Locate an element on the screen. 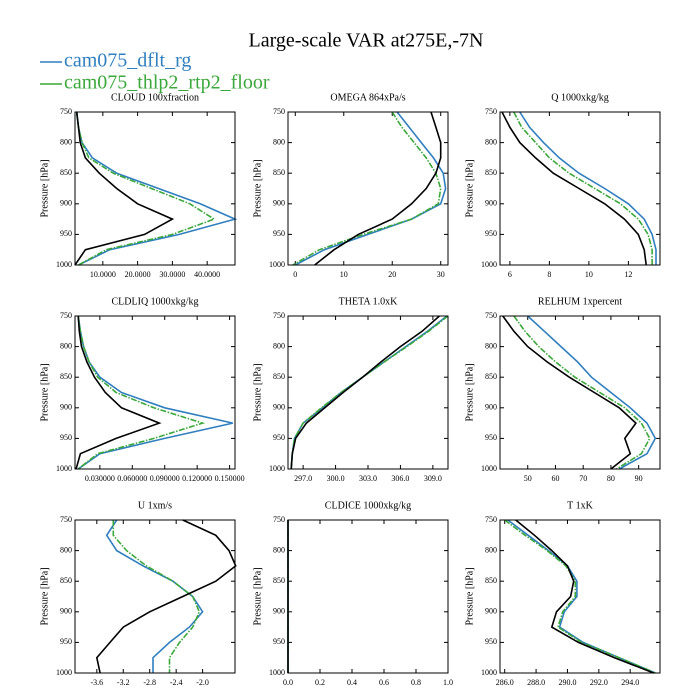  x-tick-label: 0.4 is located at coordinates (352, 682).